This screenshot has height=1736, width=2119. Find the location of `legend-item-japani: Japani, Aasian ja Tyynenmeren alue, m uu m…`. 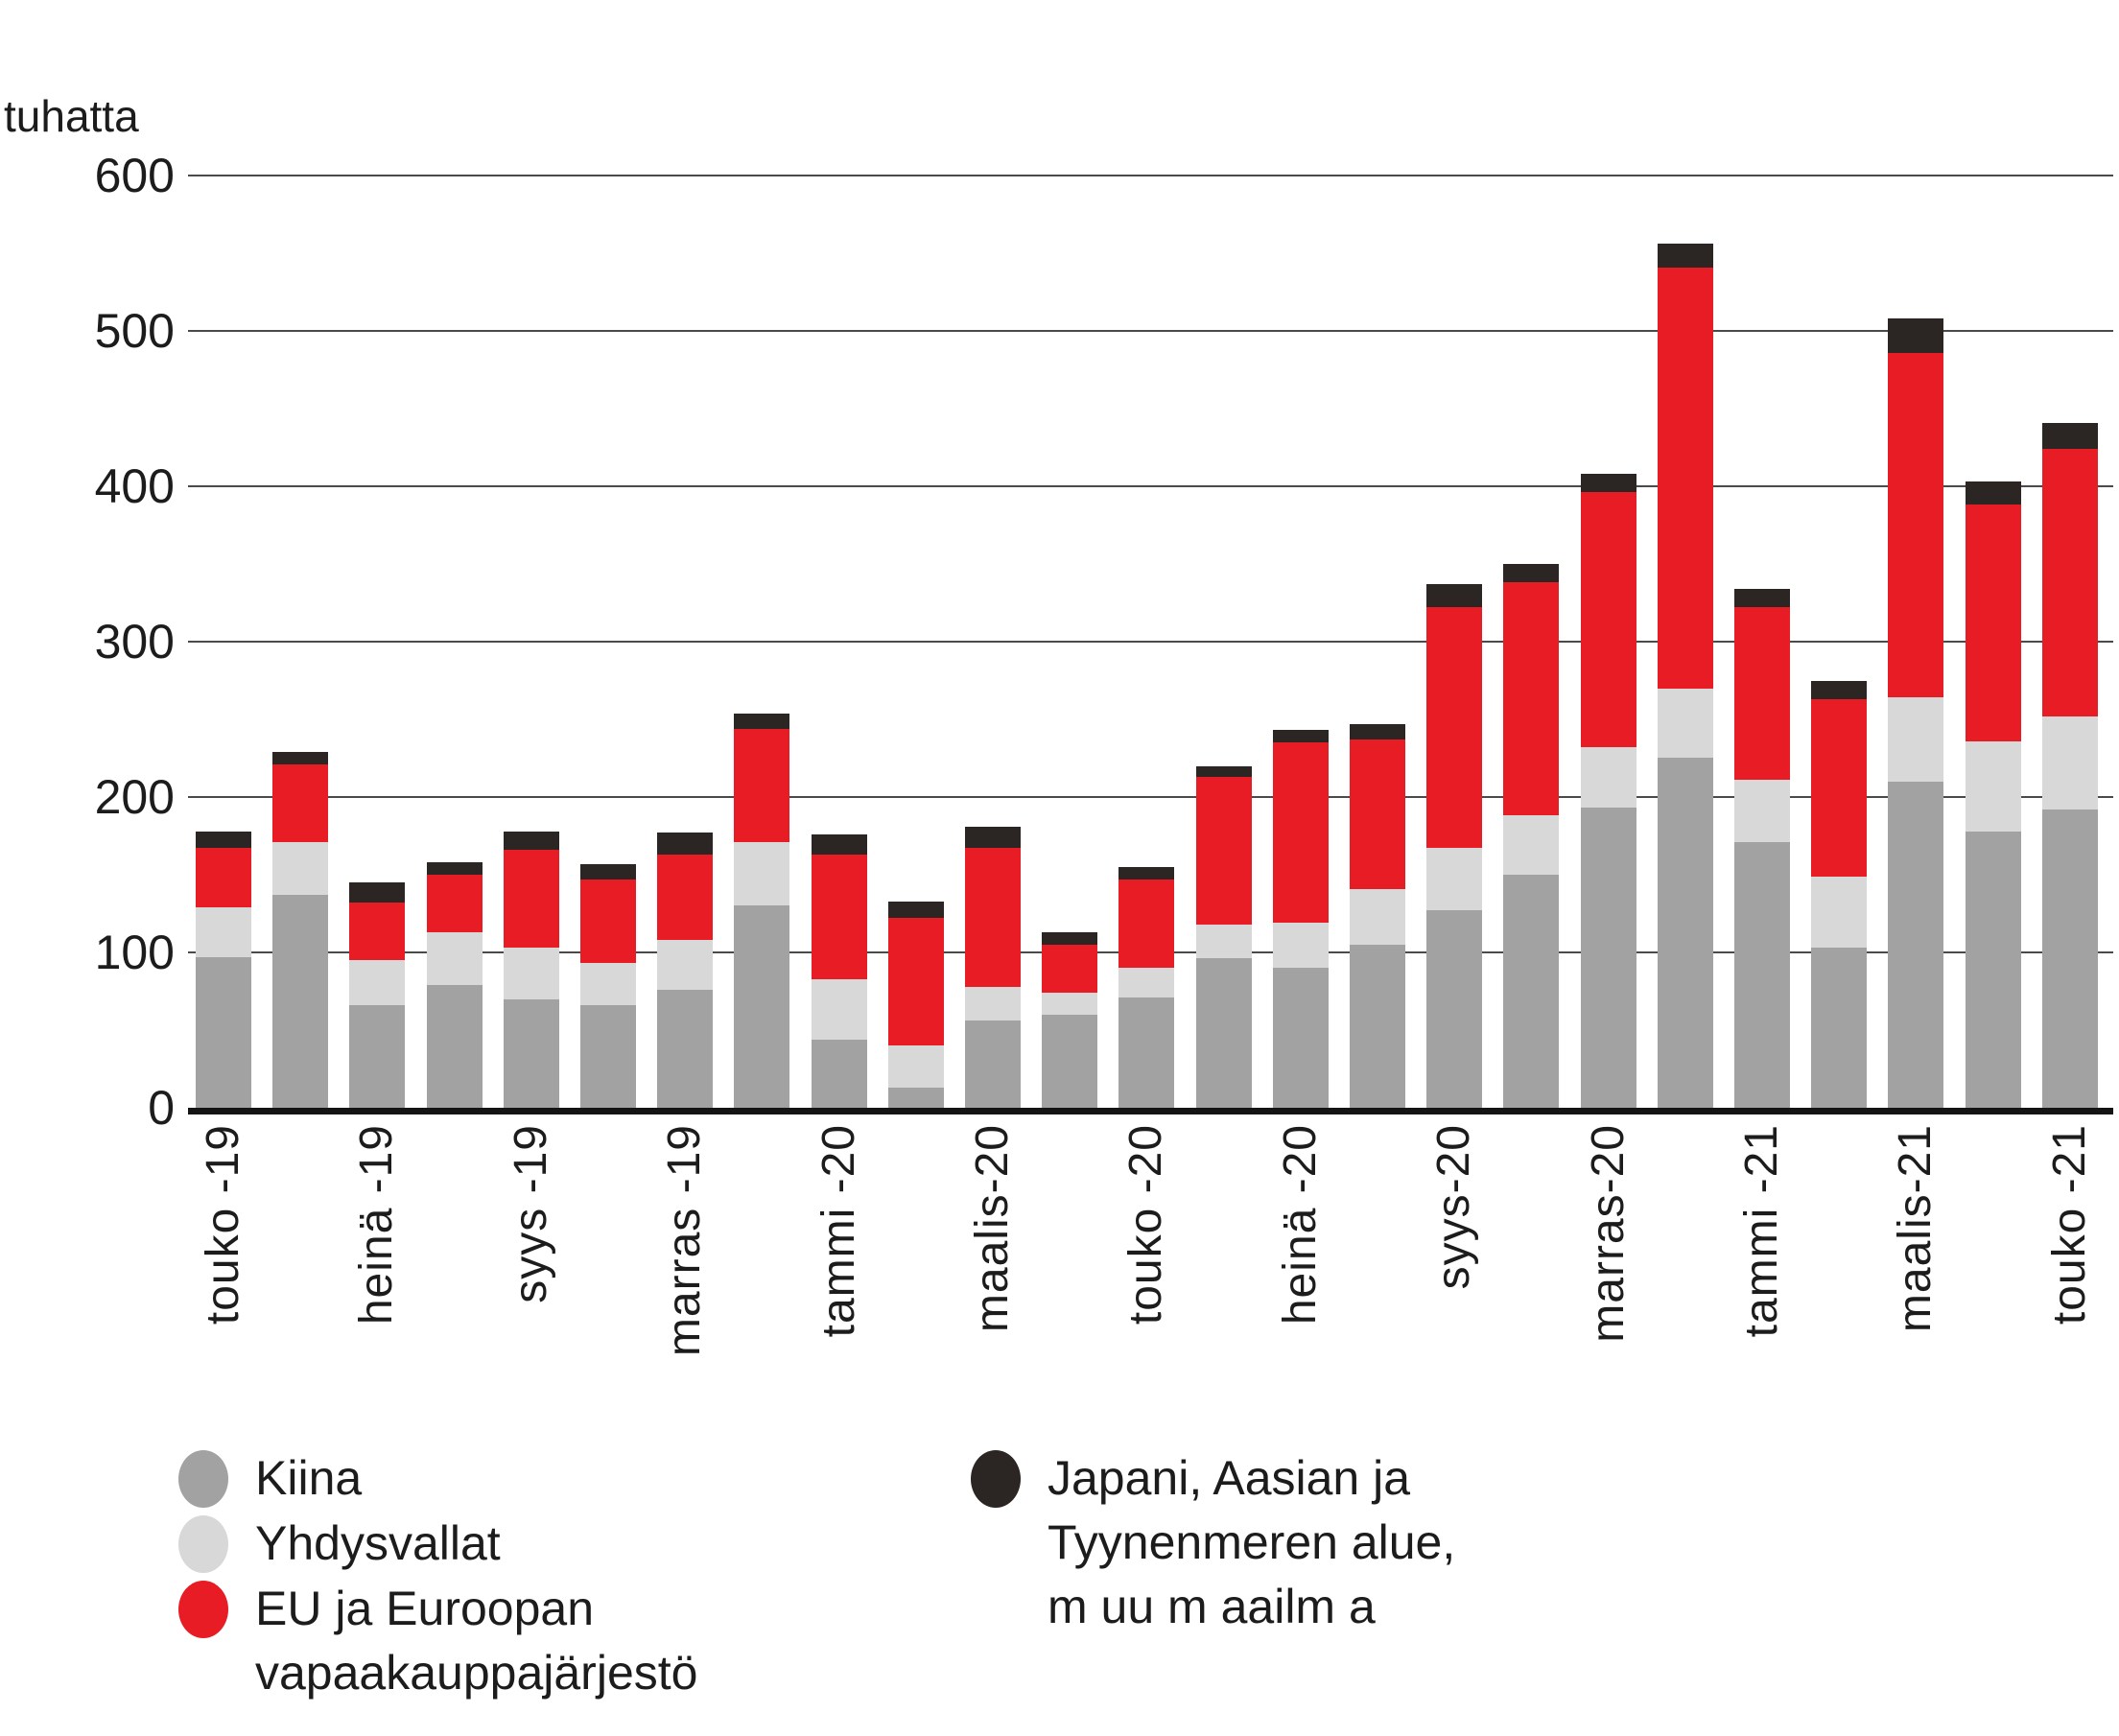

legend-item-japani: Japani, Aasian ja Tyynenmeren alue, m uu m… is located at coordinates (1213, 1542).